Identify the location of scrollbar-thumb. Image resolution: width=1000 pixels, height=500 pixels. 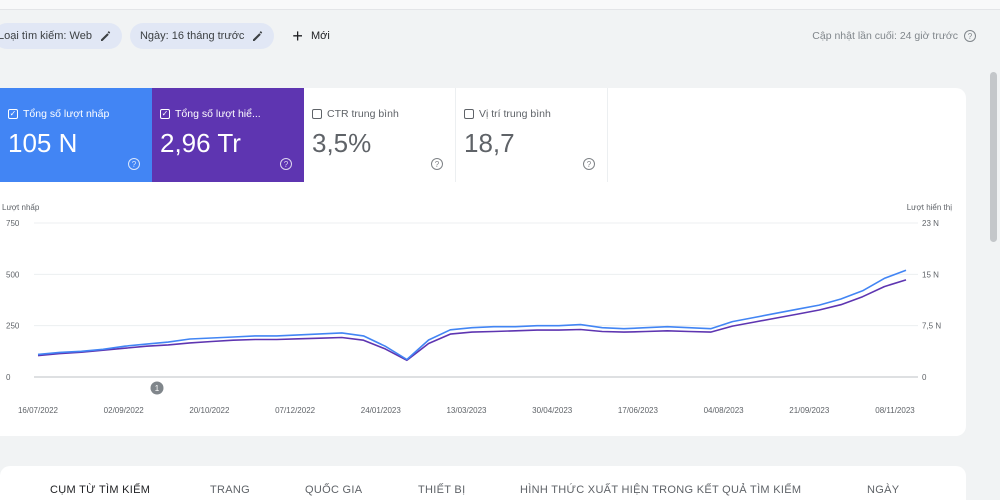
(993, 157).